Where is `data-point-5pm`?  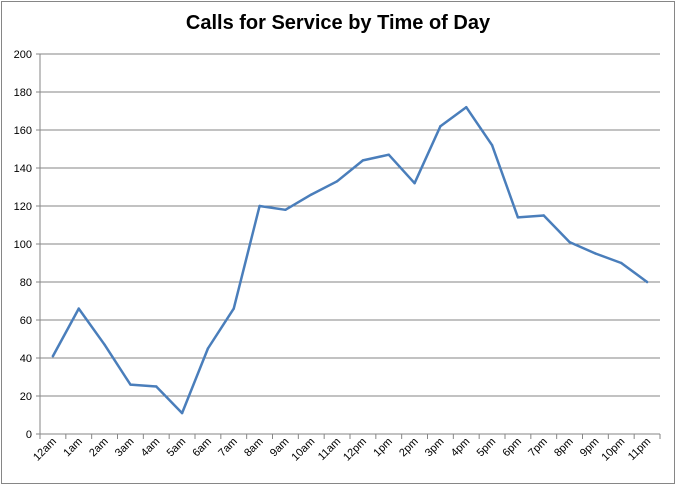
data-point-5pm is located at coordinates (492, 145).